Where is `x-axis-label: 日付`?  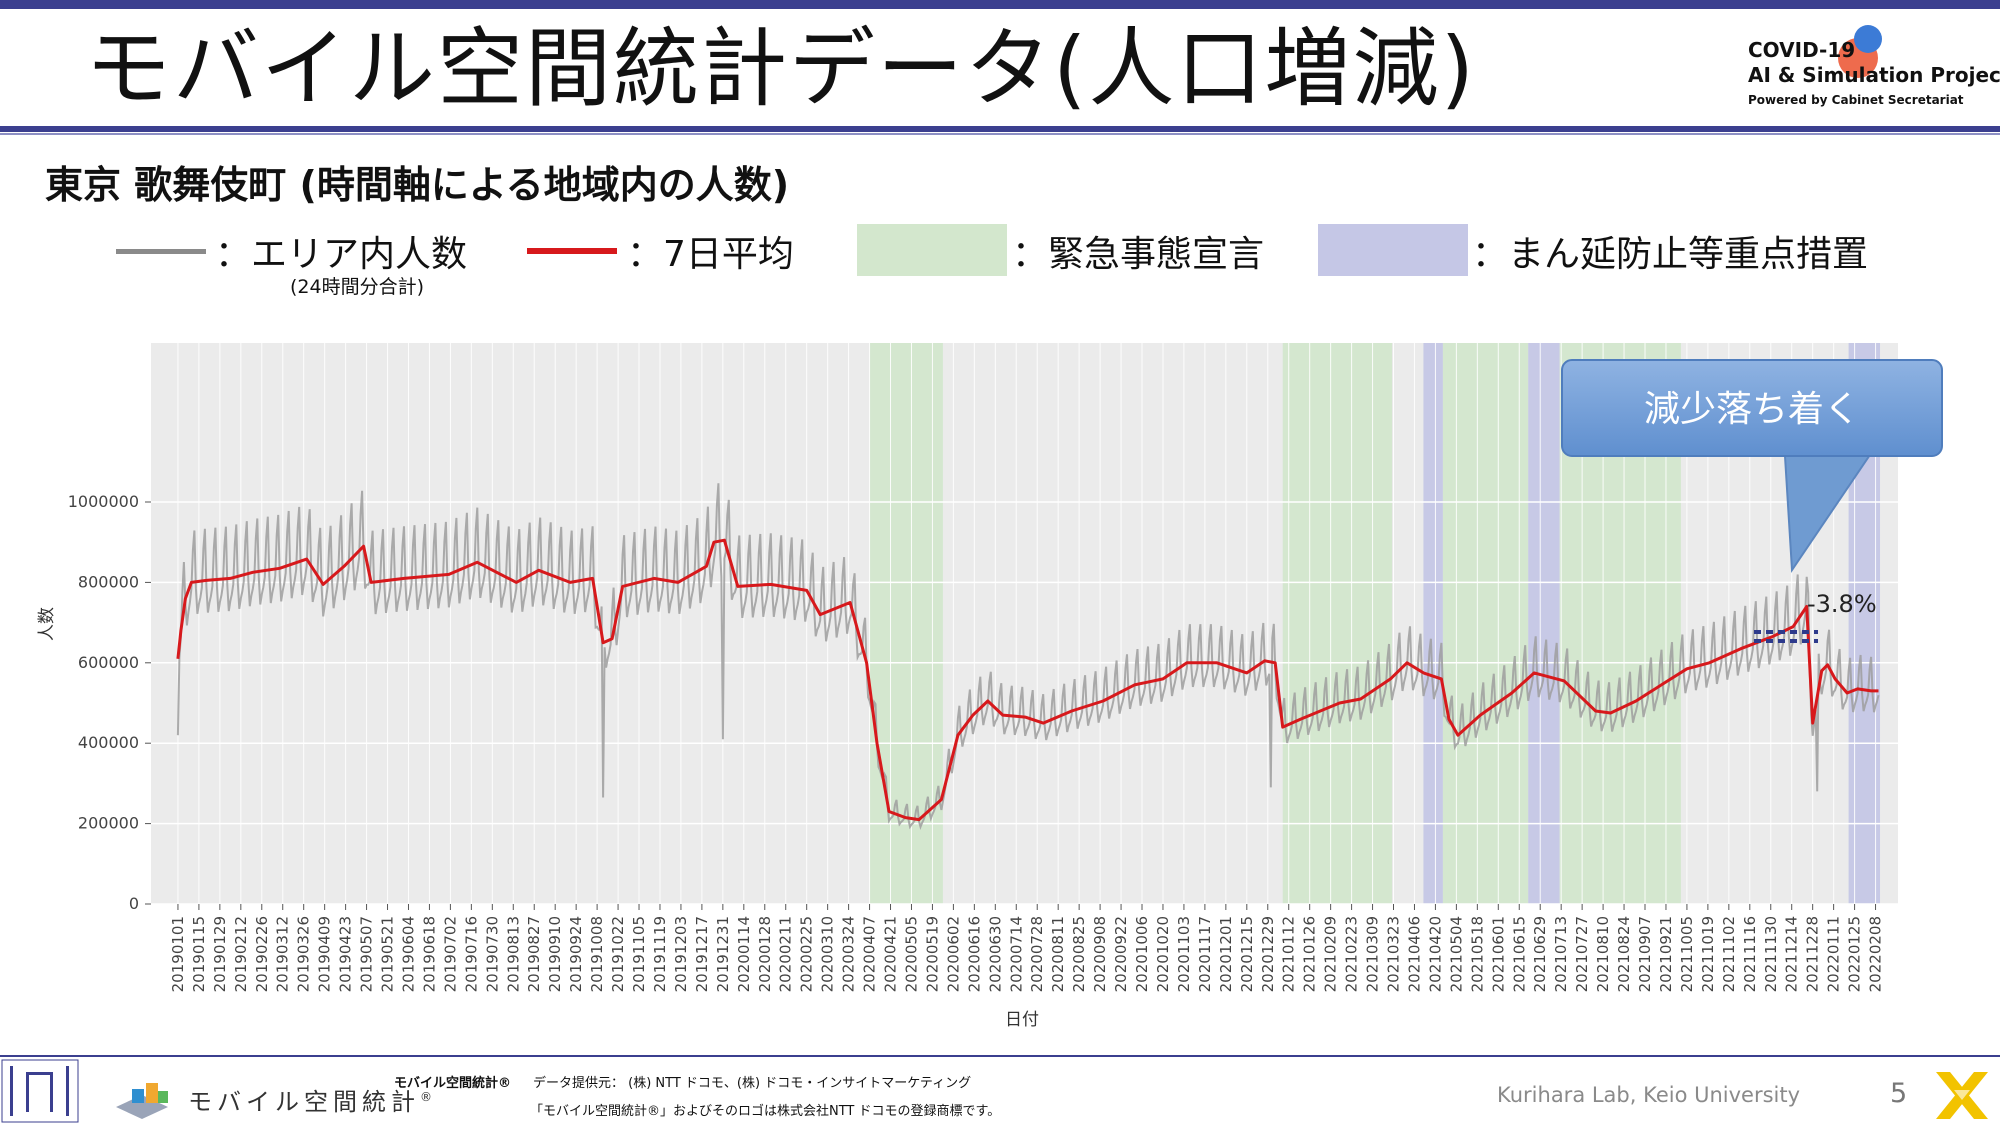 x-axis-label: 日付 is located at coordinates (1022, 1020).